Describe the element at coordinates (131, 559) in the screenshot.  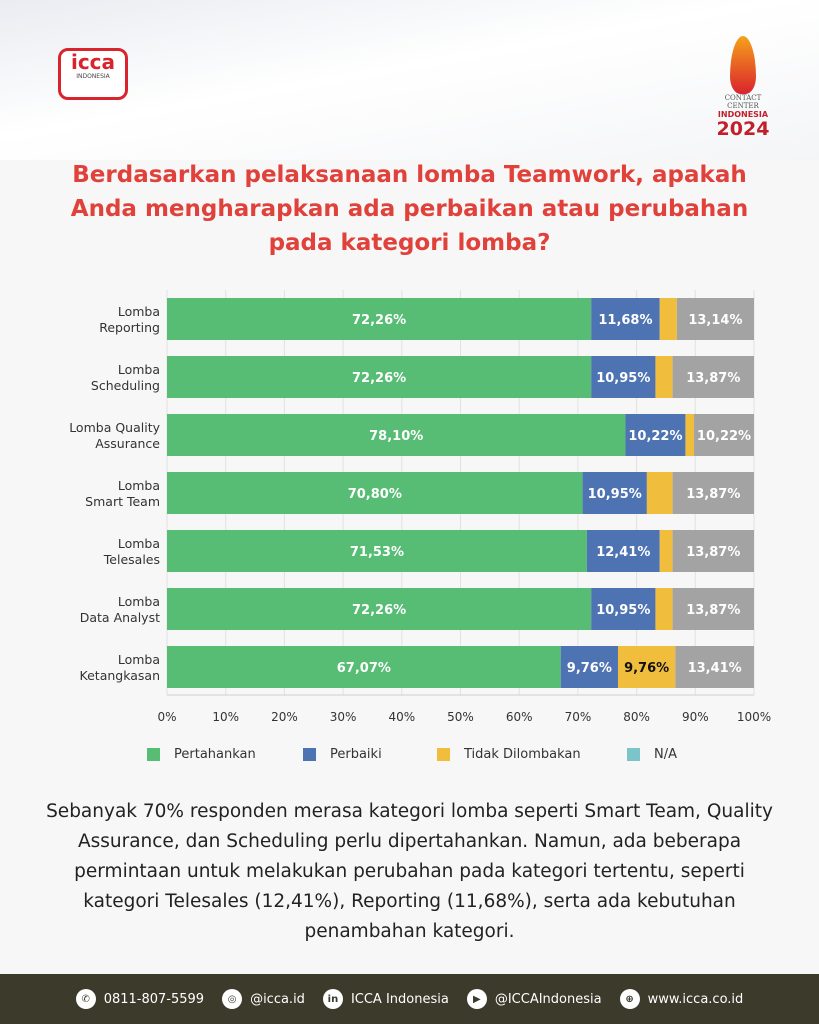
I see `category-label: Telesales` at that location.